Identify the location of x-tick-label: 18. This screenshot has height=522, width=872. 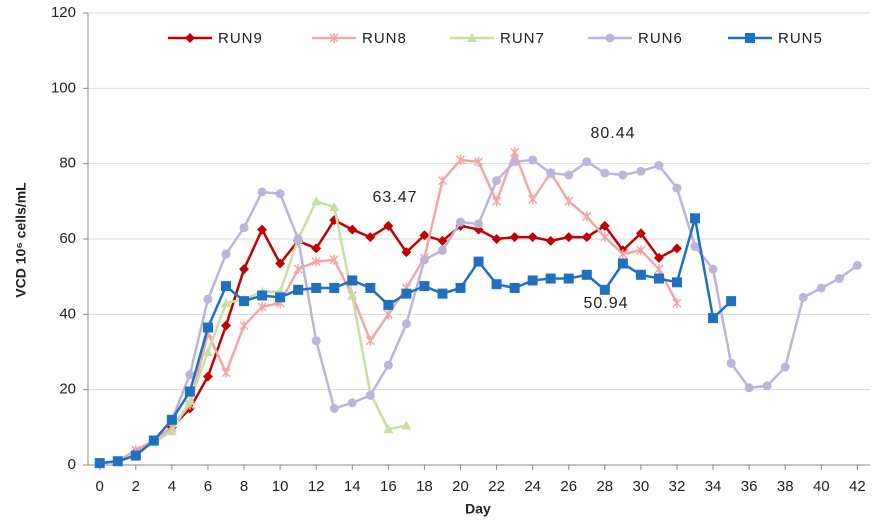
(424, 486).